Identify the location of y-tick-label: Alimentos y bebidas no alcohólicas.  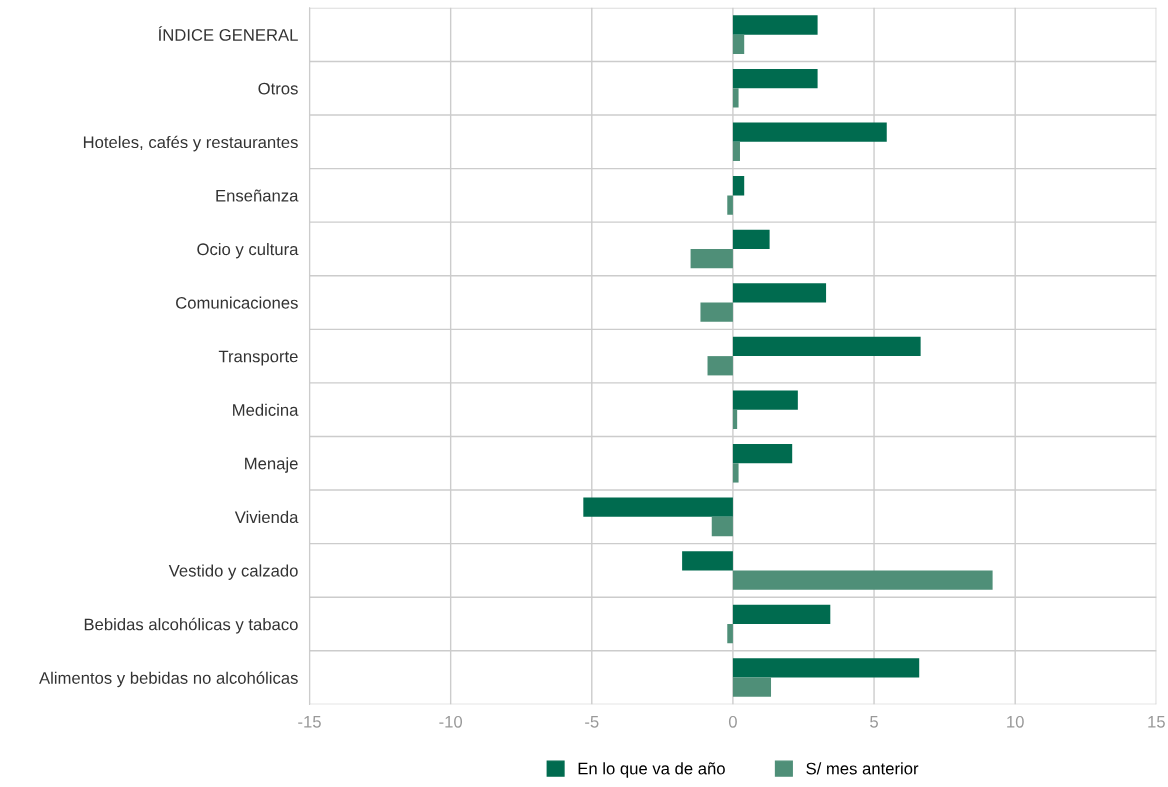
(168, 679).